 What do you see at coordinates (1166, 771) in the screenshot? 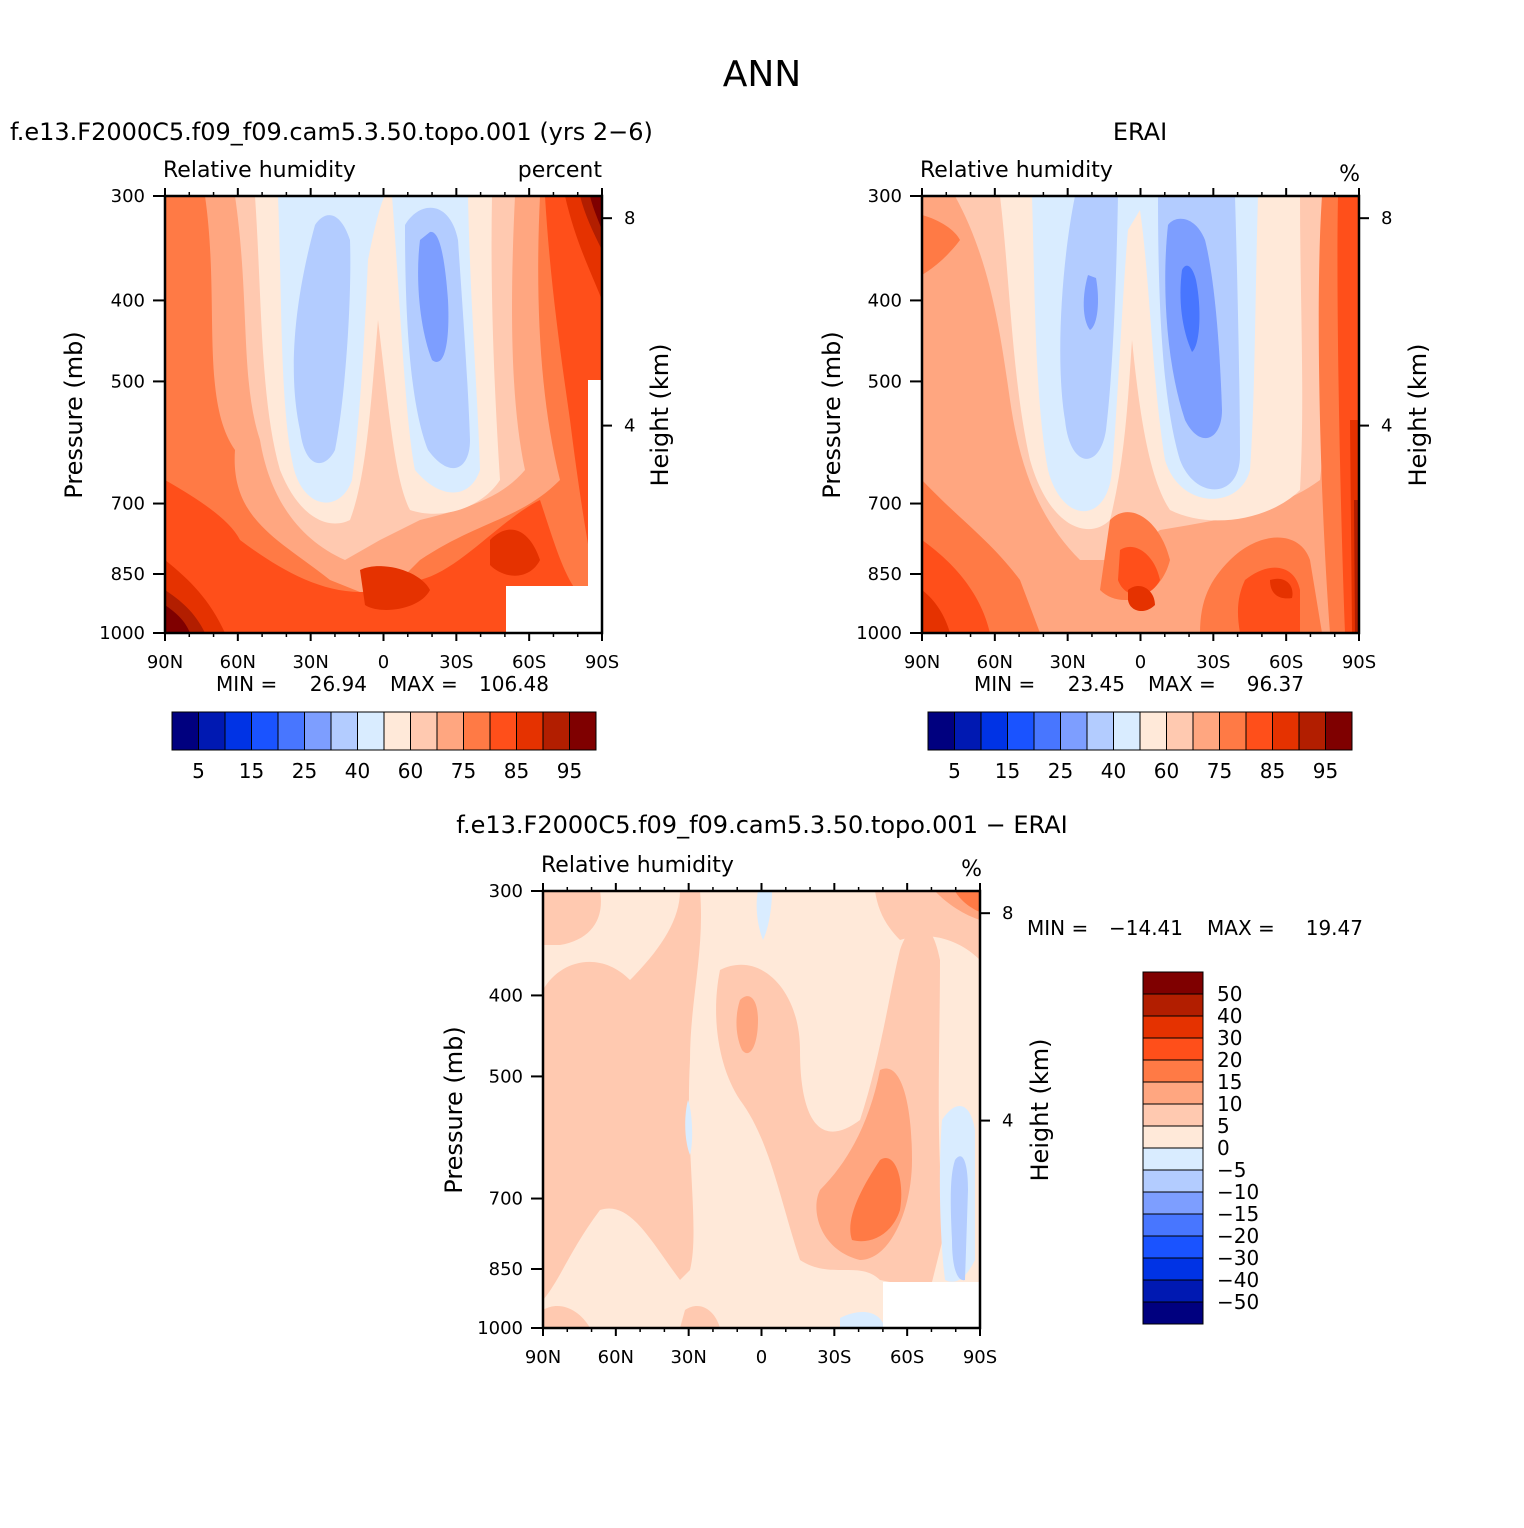
I see `colorbar-label: 60` at bounding box center [1166, 771].